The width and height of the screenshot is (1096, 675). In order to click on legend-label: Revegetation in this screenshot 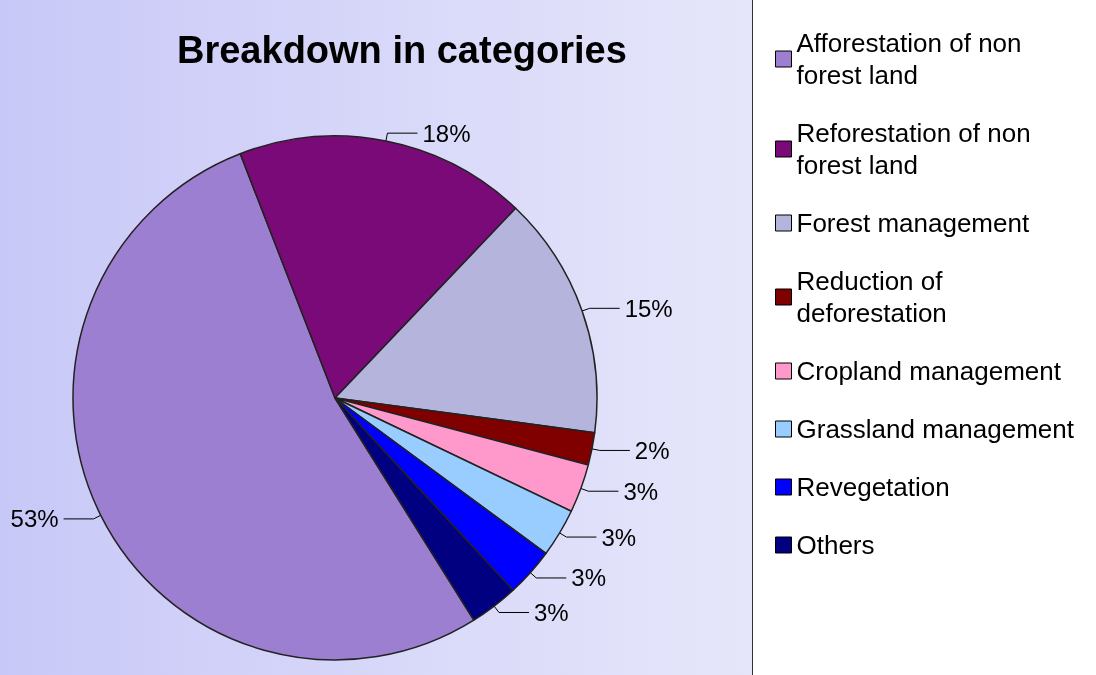, I will do `click(873, 487)`.